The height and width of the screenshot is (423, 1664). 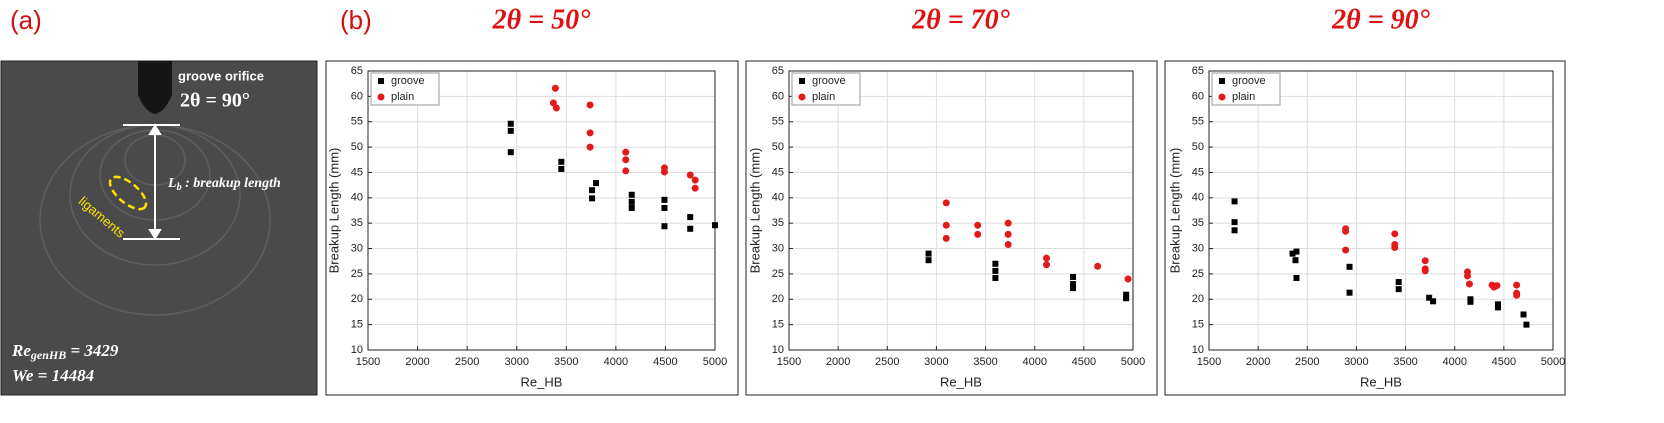 What do you see at coordinates (960, 19) in the screenshot?
I see `chart-title: 2θ = 70°` at bounding box center [960, 19].